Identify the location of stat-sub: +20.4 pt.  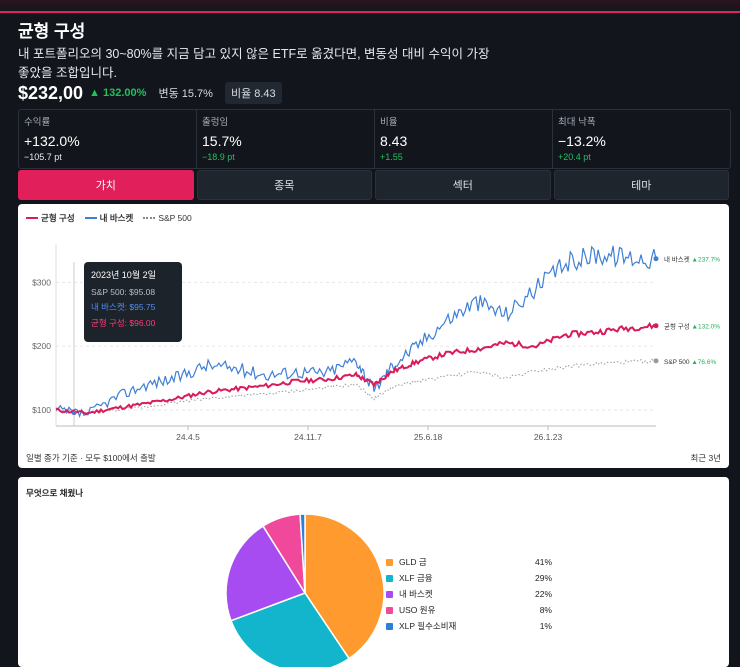
(574, 157).